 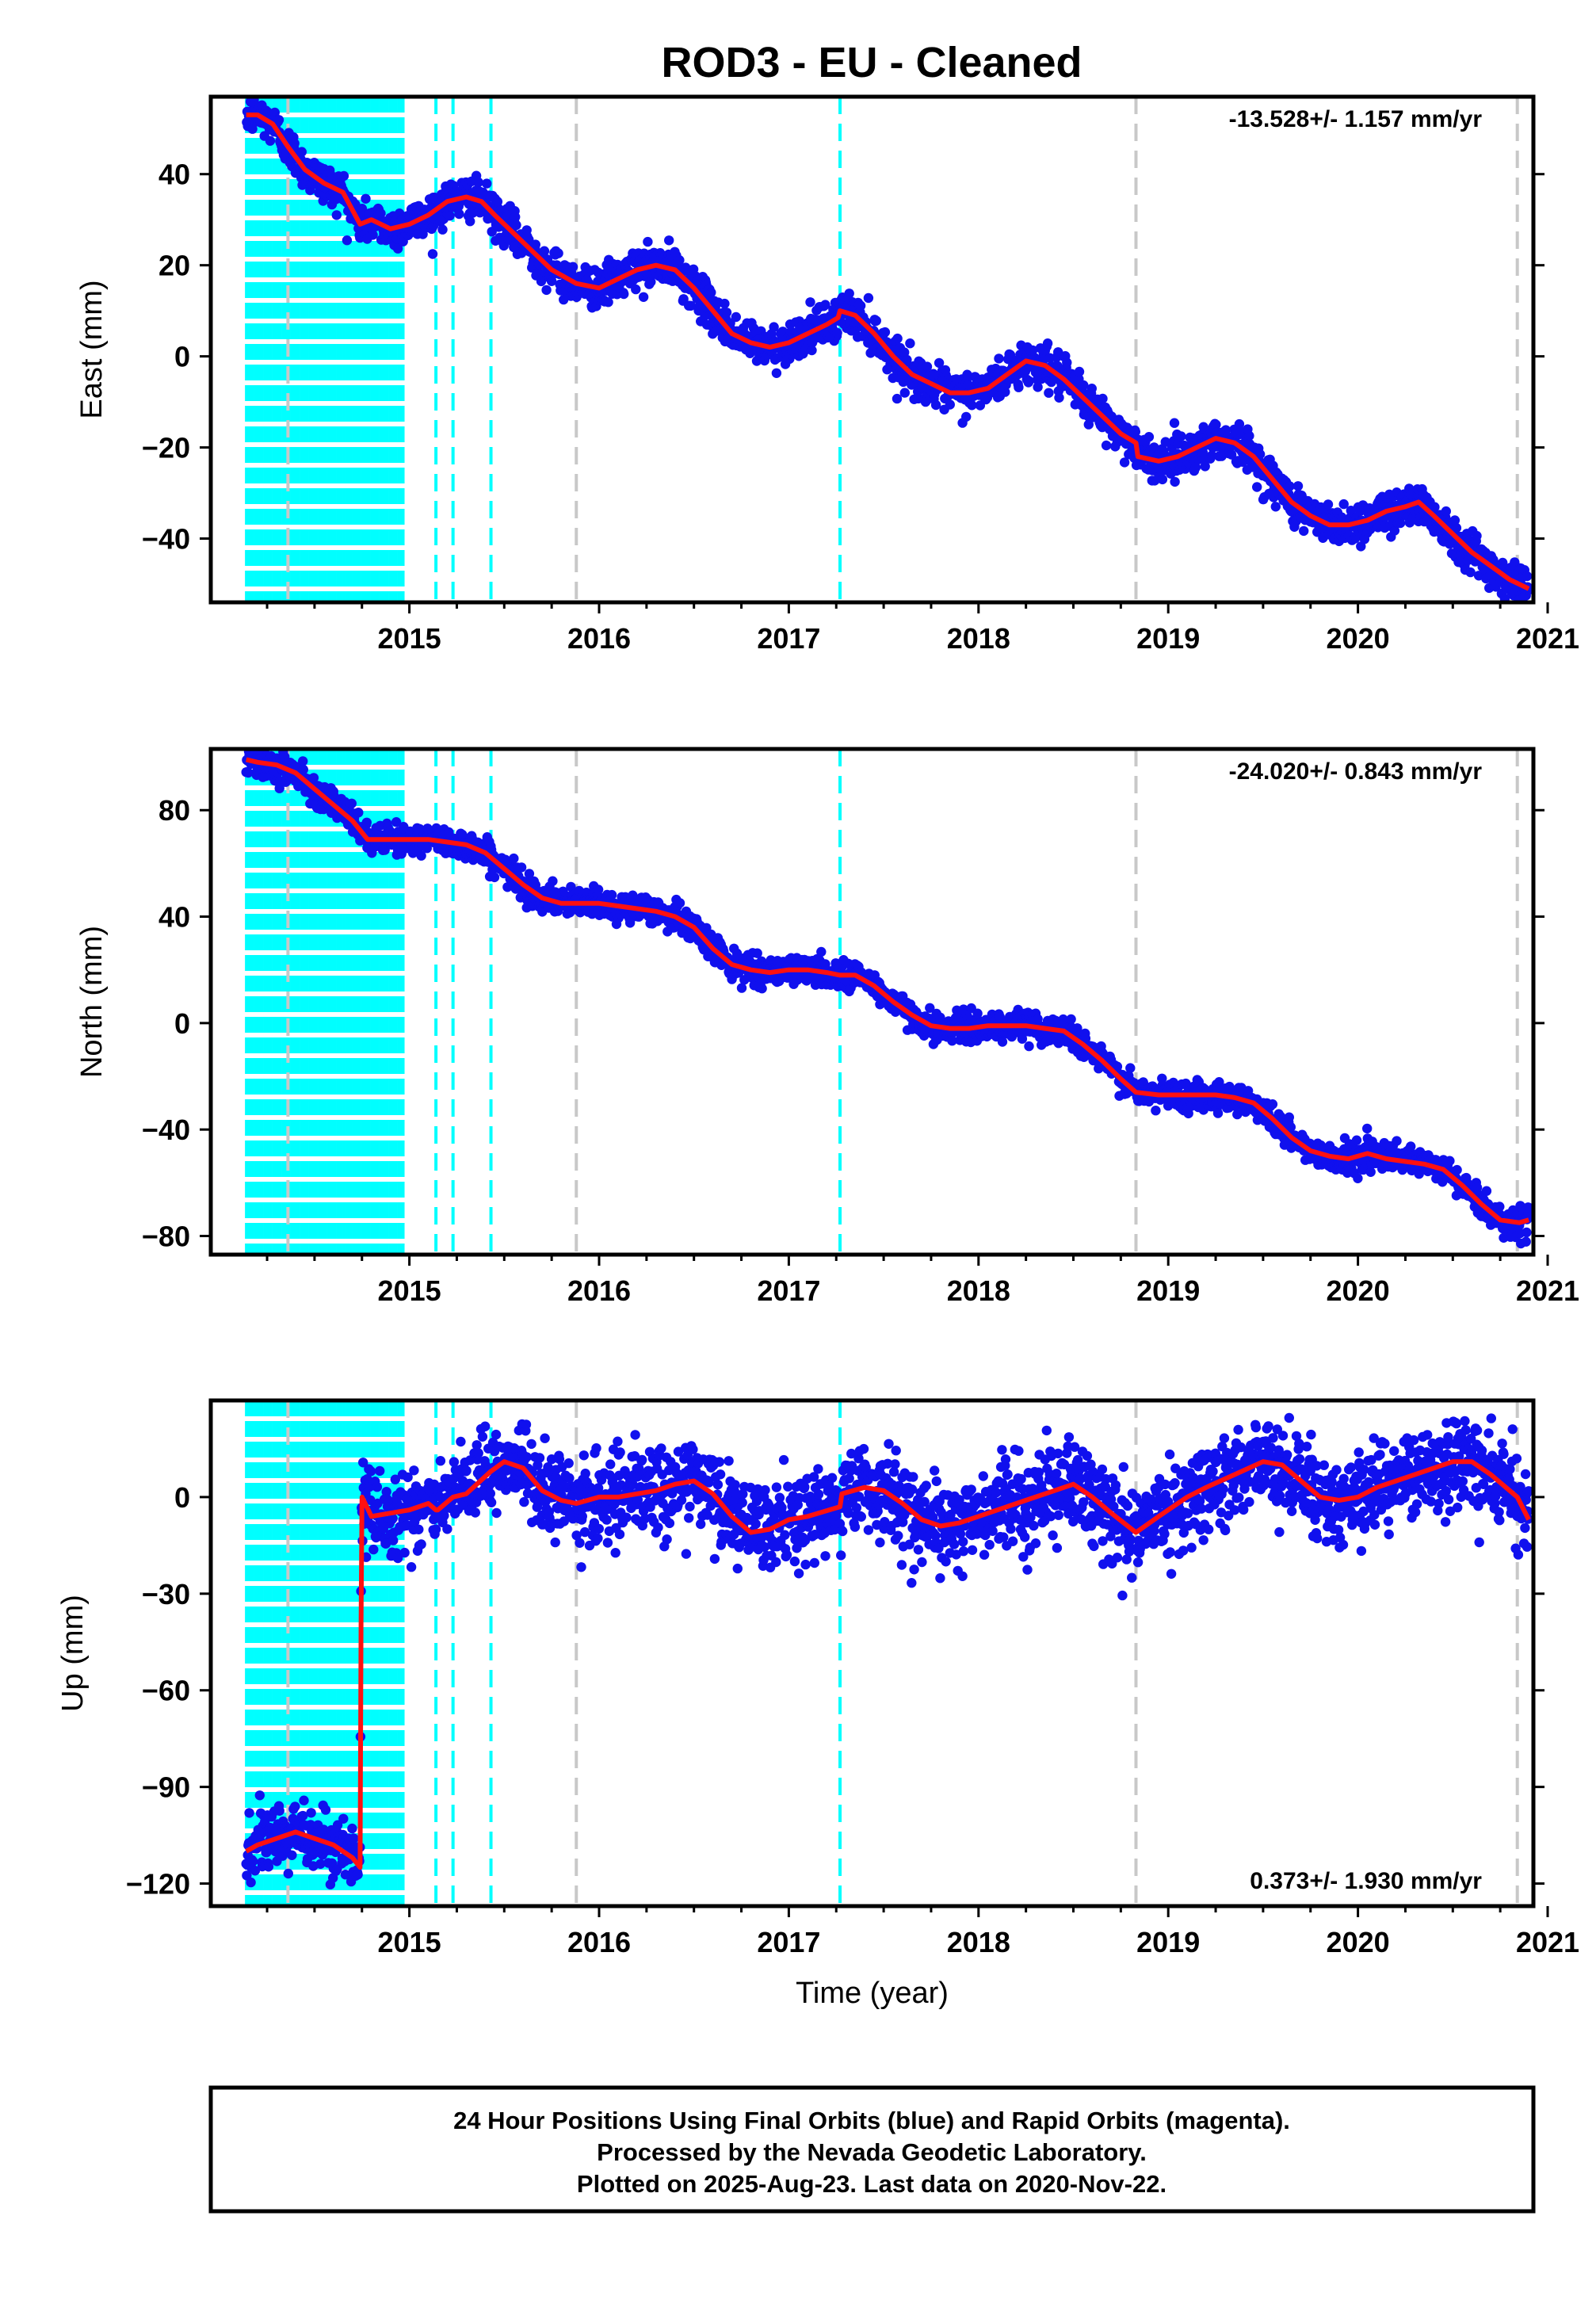 I want to click on x-tick-label: 2016, so click(x=599, y=638).